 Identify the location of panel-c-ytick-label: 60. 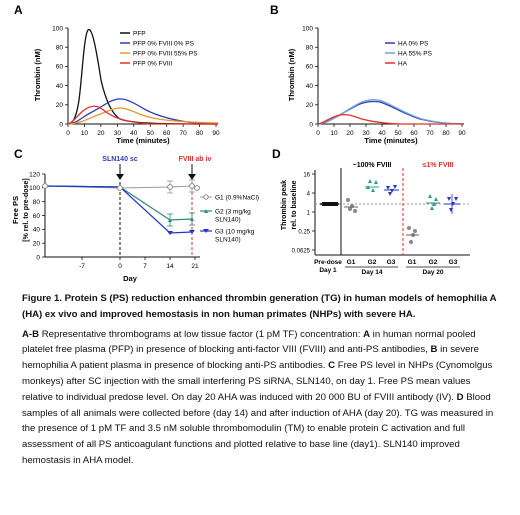
(37, 216).